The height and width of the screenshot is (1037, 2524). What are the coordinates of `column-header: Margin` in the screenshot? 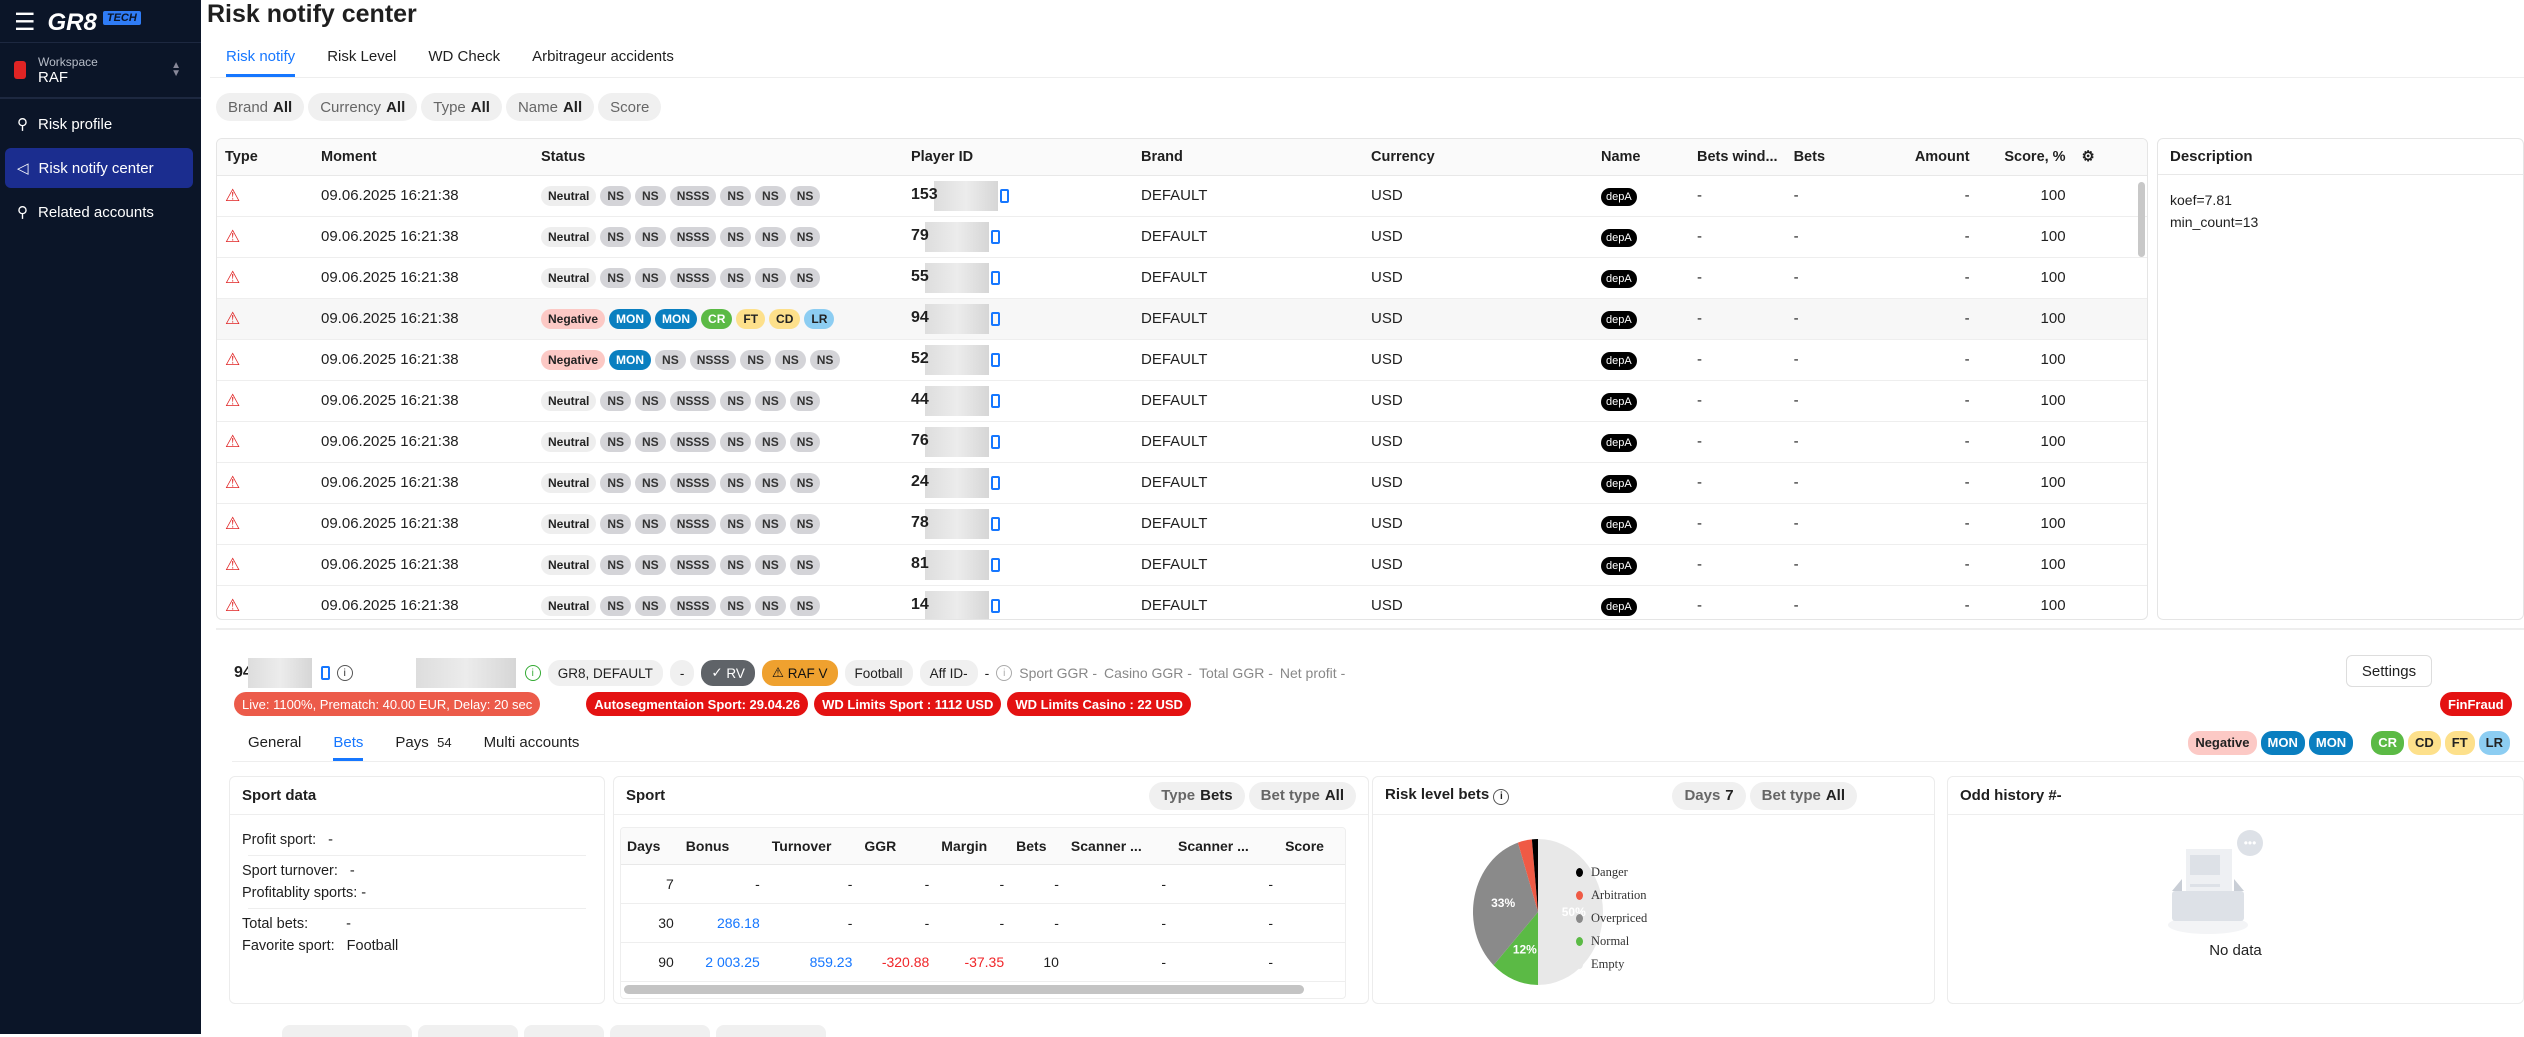 It's located at (973, 846).